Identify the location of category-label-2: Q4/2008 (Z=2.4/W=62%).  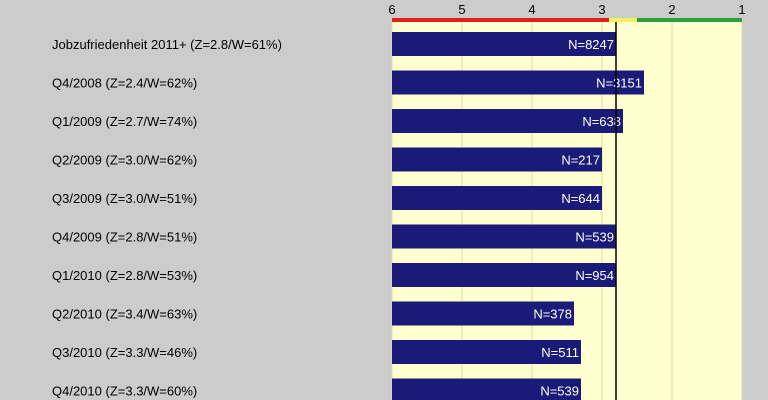
(124, 83).